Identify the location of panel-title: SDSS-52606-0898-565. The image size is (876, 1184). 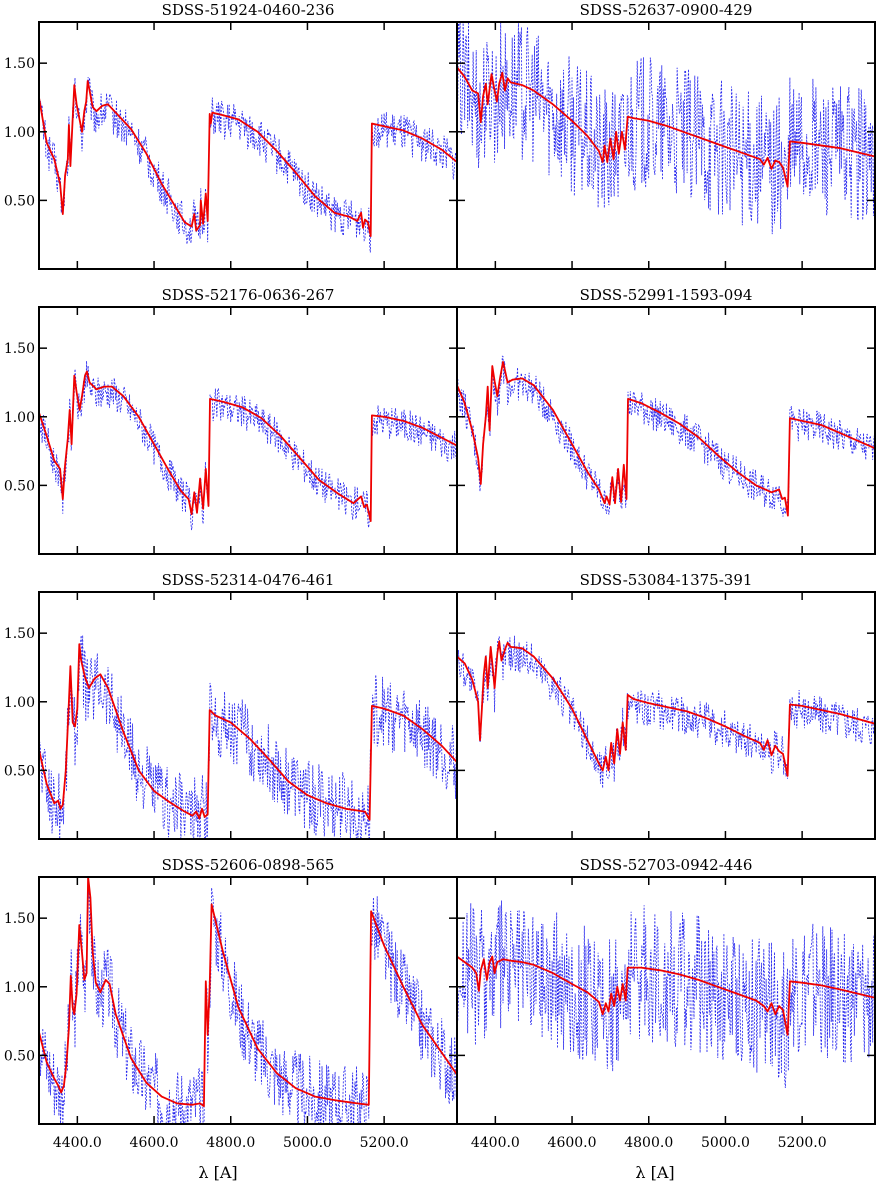
(248, 865).